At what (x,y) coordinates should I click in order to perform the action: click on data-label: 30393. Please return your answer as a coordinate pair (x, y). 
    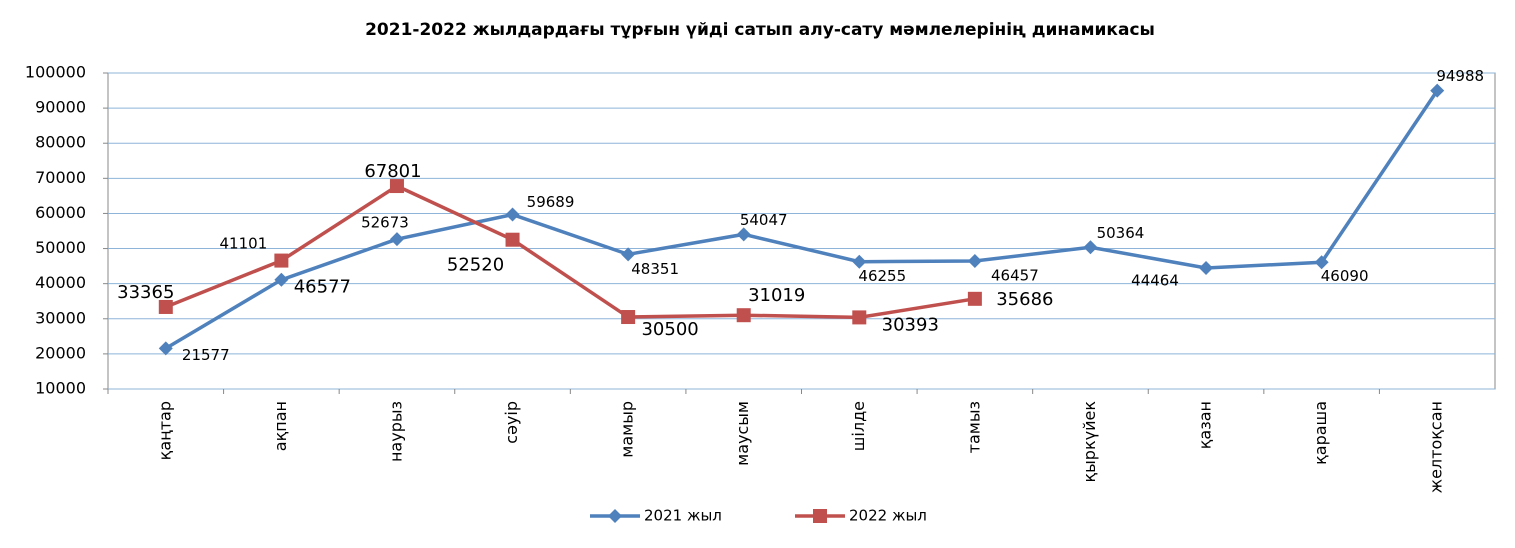
    Looking at the image, I should click on (910, 324).